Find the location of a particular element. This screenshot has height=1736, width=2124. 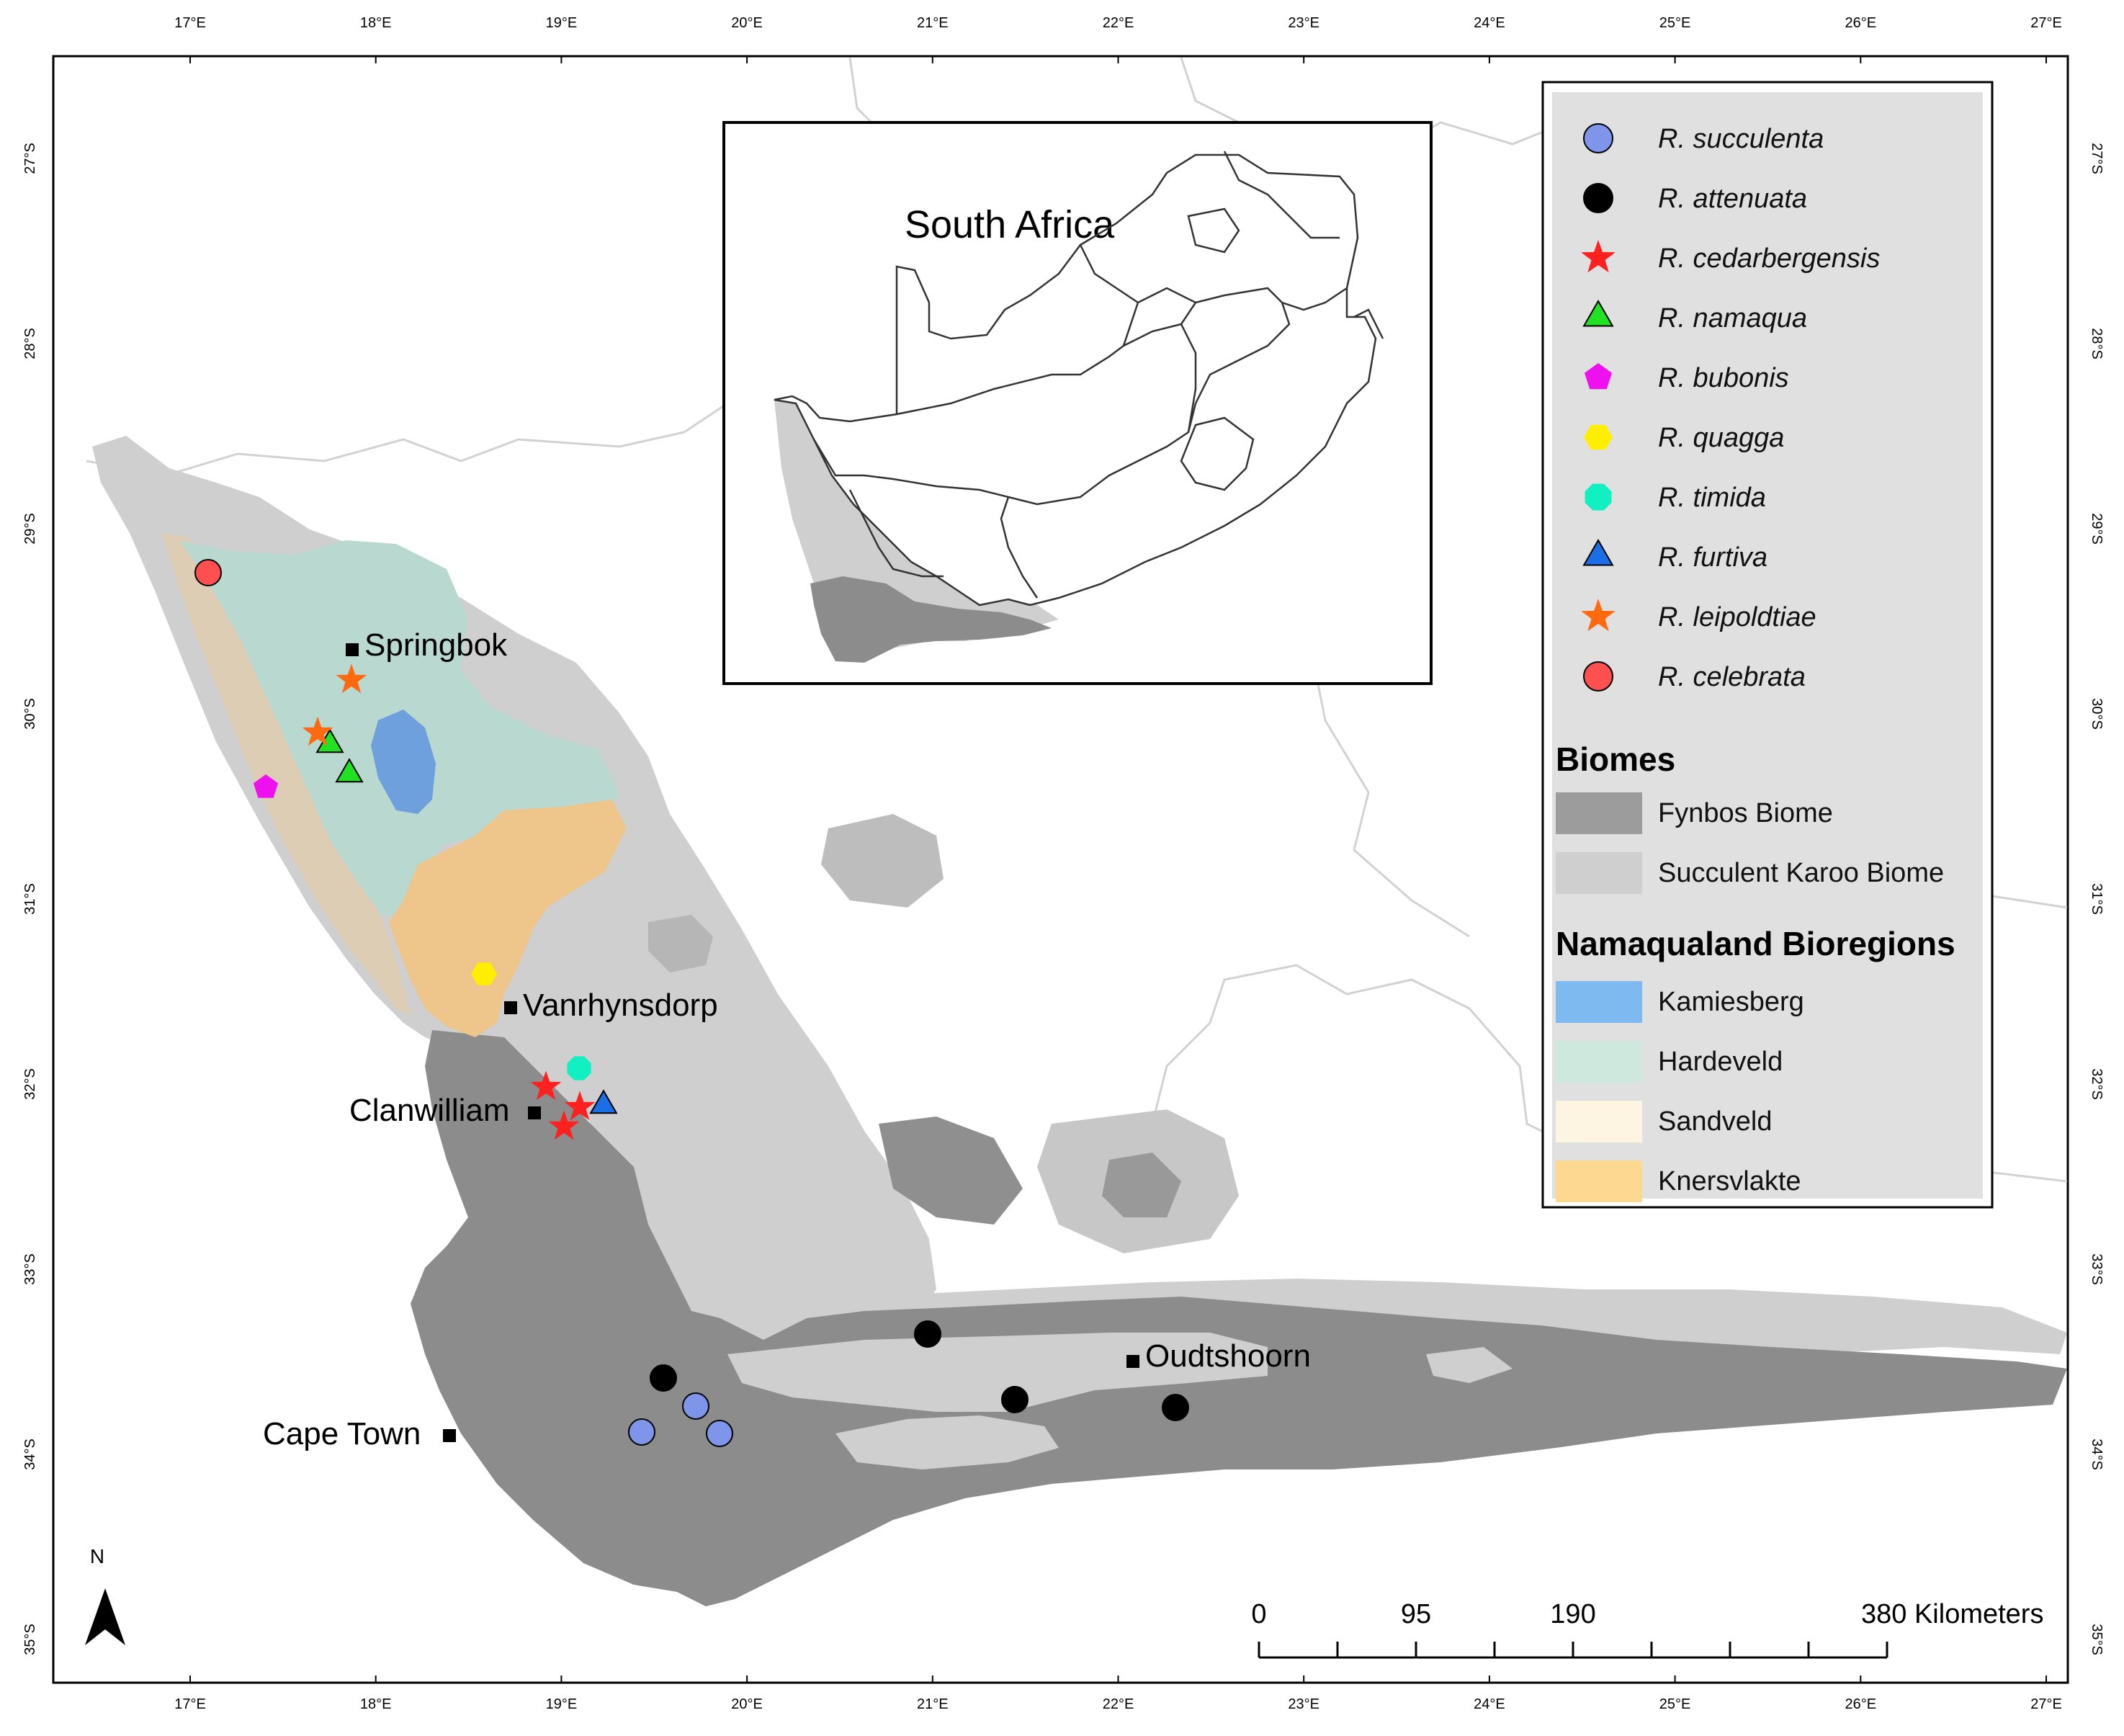

legend-swatch-label: Hardeveld is located at coordinates (1721, 1062).